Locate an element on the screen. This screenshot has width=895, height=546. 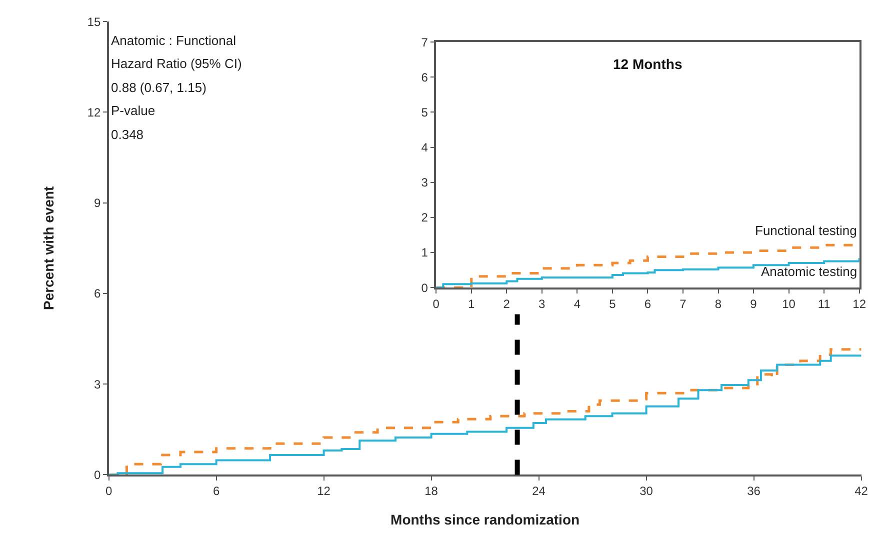
x-tick-label: 42 is located at coordinates (861, 491).